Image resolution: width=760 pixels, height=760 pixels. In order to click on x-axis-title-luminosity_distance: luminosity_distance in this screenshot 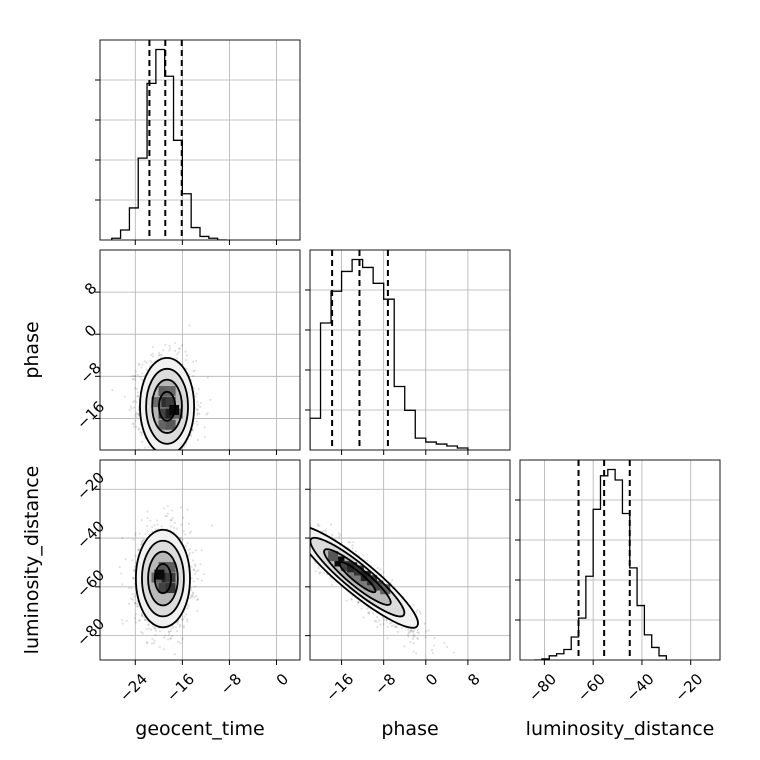, I will do `click(620, 729)`.